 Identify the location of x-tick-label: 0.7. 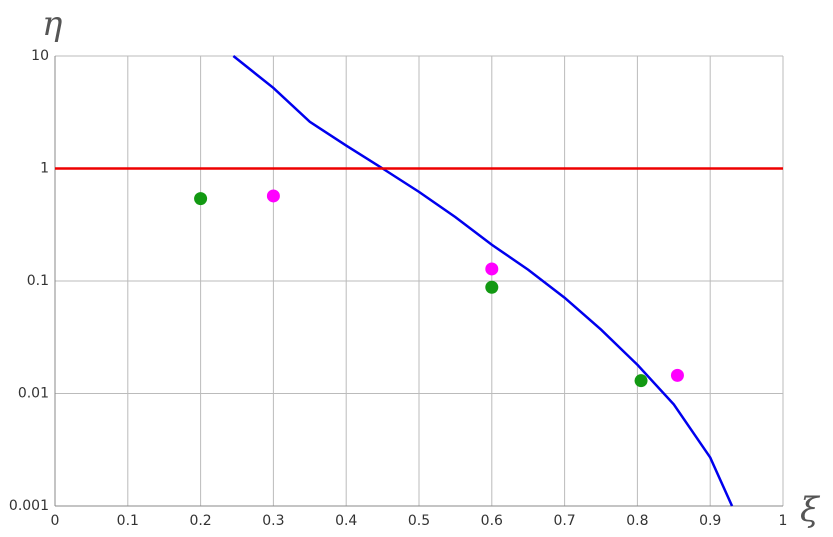
(564, 521).